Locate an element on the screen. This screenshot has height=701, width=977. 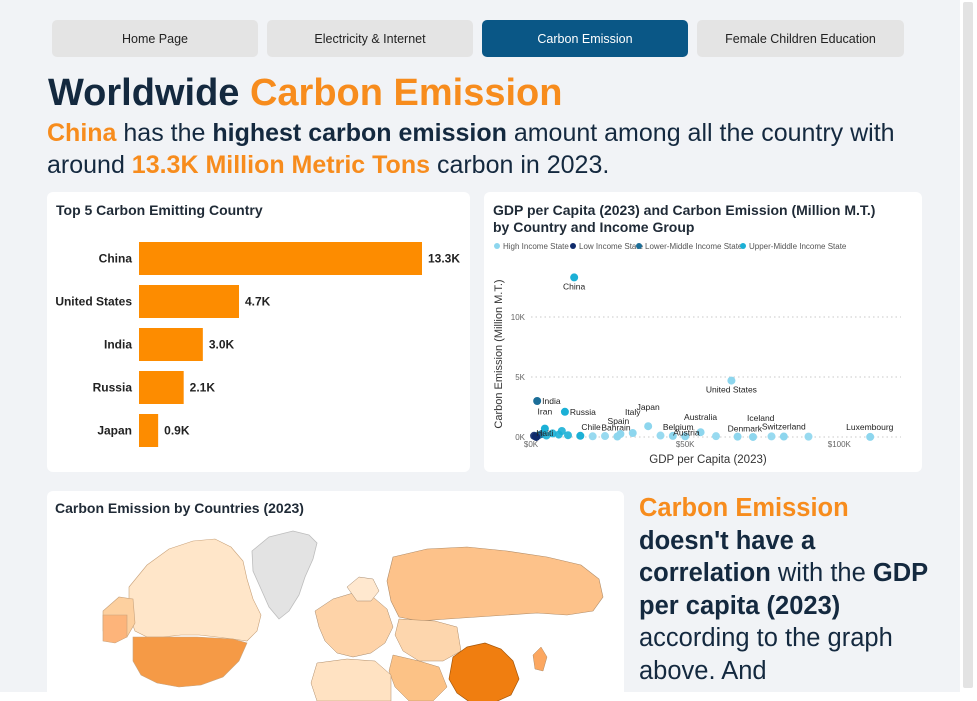
x-tick-label: $0K is located at coordinates (531, 444).